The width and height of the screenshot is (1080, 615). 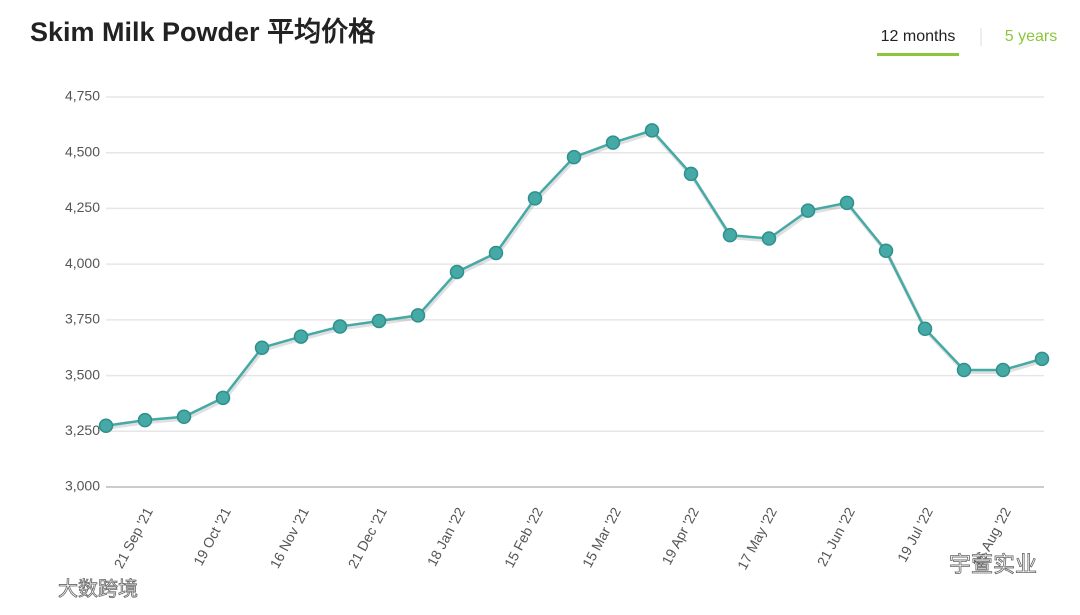 I want to click on tab-underline, so click(x=918, y=54).